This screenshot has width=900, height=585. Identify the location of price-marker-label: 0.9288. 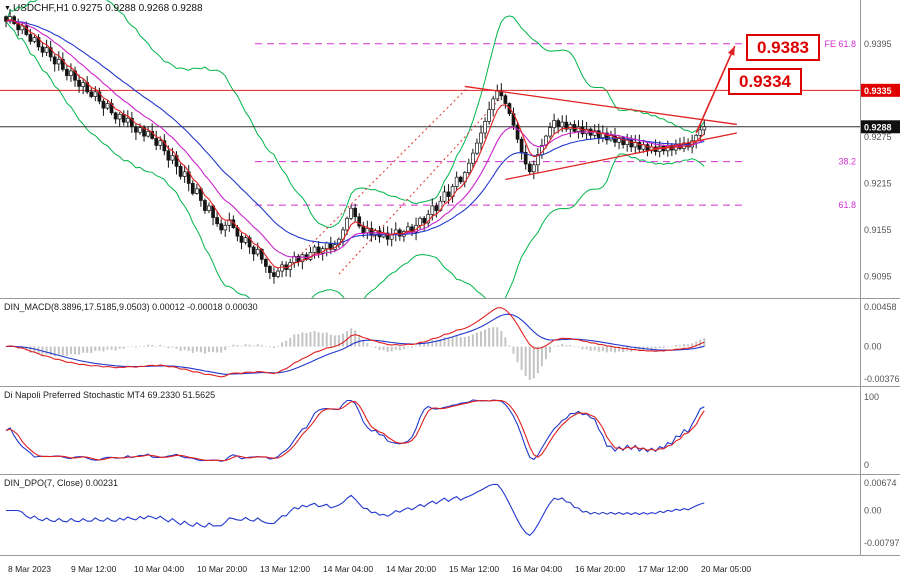
(878, 127).